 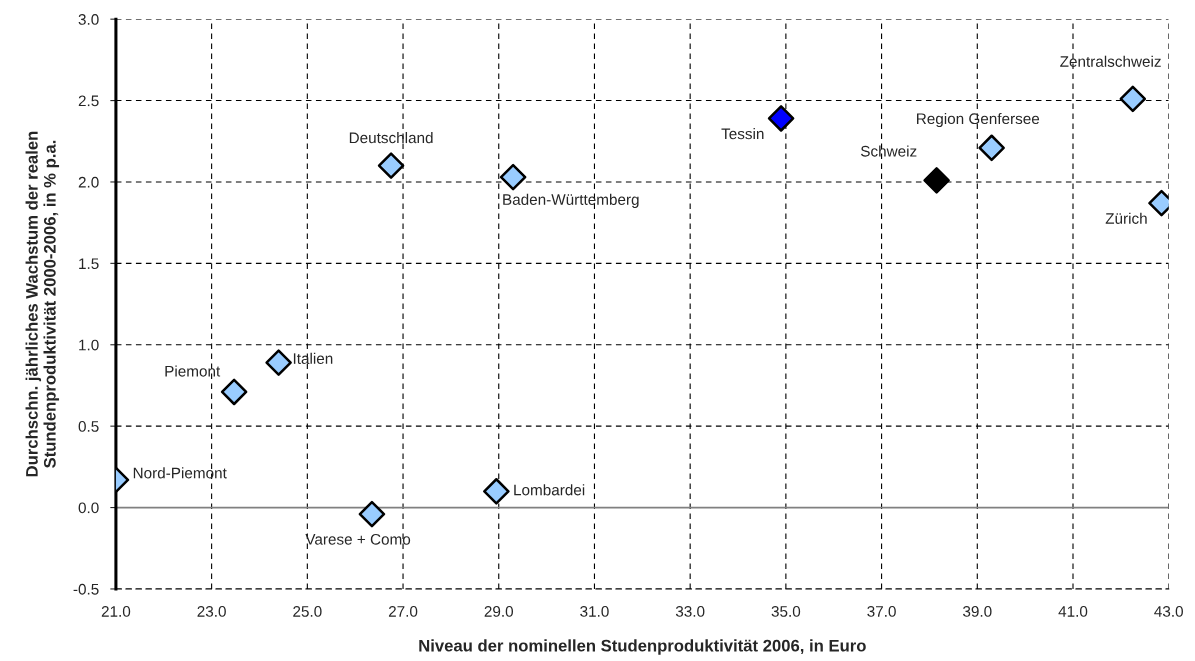 What do you see at coordinates (89, 264) in the screenshot?
I see `y-tick-label: 1.5` at bounding box center [89, 264].